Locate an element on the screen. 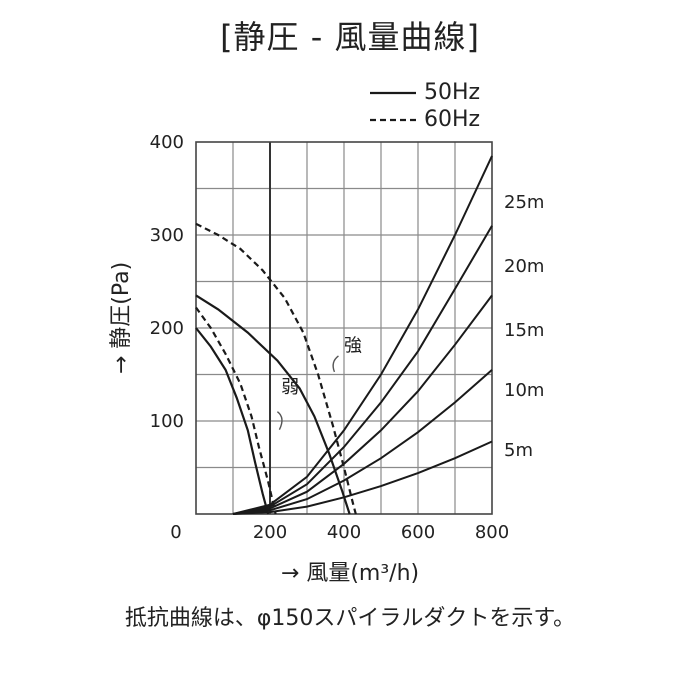  resistance-label: 5m is located at coordinates (518, 450).